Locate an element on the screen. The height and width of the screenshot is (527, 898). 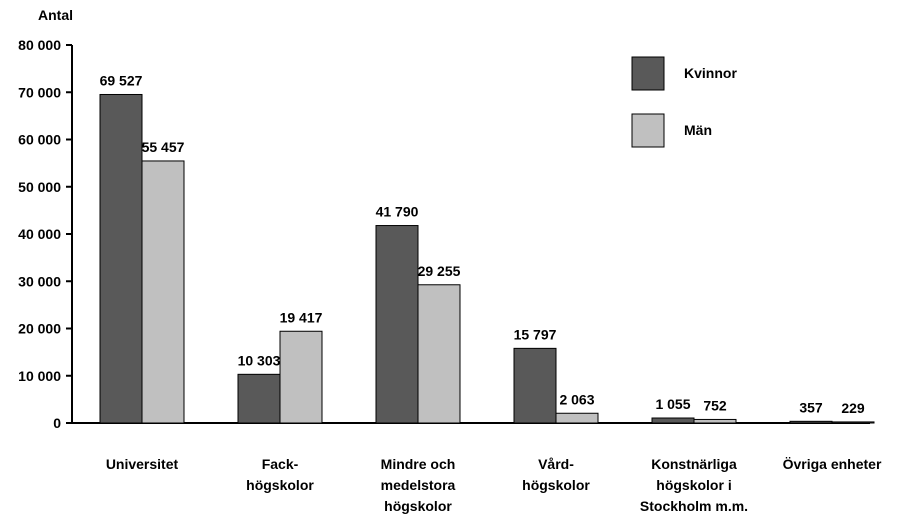
y-tick-label: 40 000 is located at coordinates (39, 234).